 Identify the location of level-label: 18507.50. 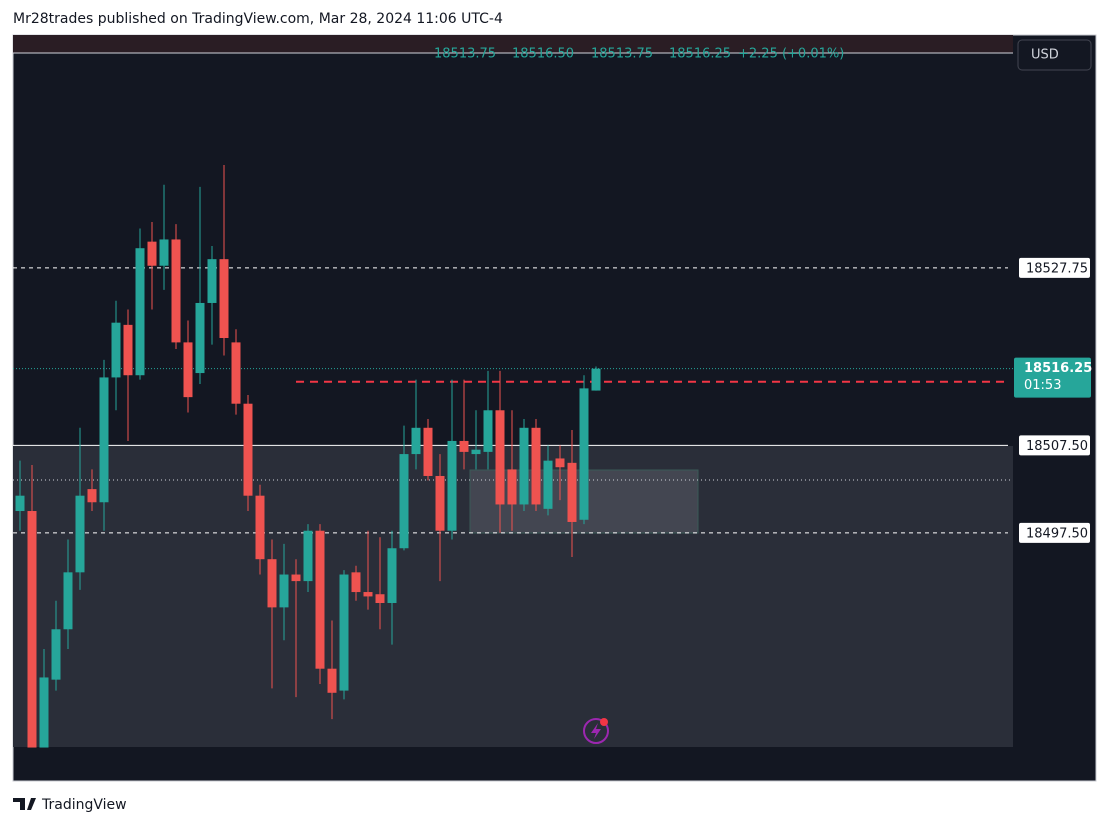
(1057, 446).